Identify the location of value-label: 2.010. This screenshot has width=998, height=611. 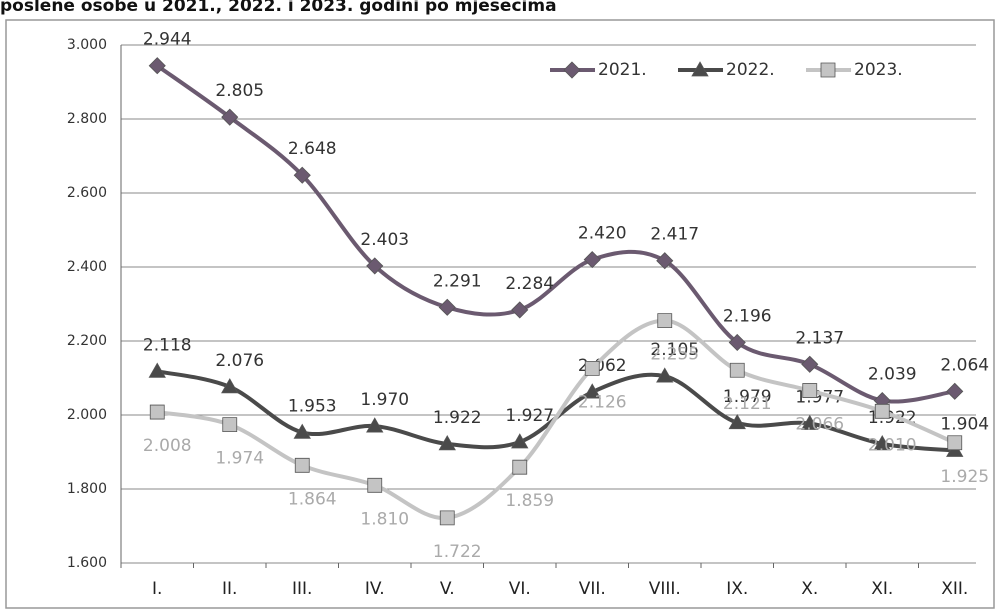
(892, 445).